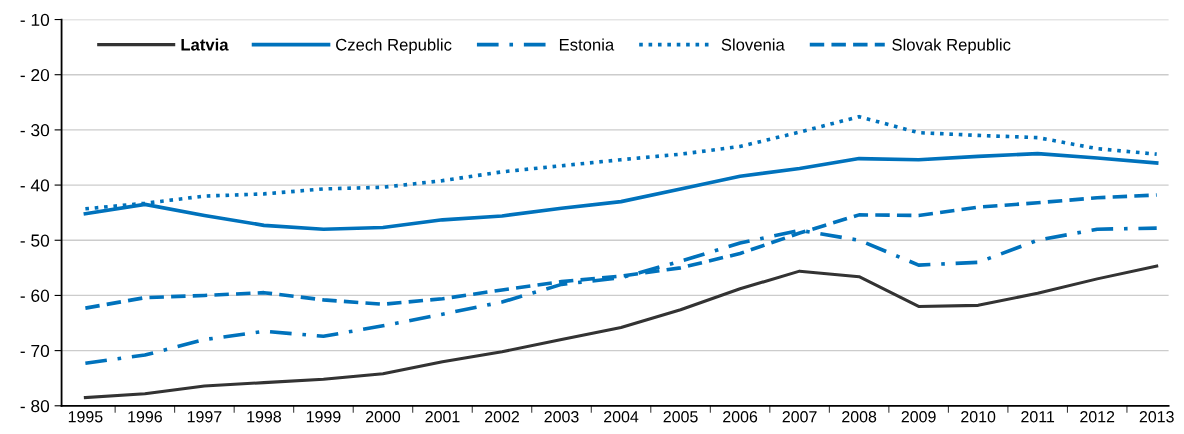 Image resolution: width=1184 pixels, height=434 pixels. Describe the element at coordinates (35, 295) in the screenshot. I see `y-tick-label: - 60` at that location.